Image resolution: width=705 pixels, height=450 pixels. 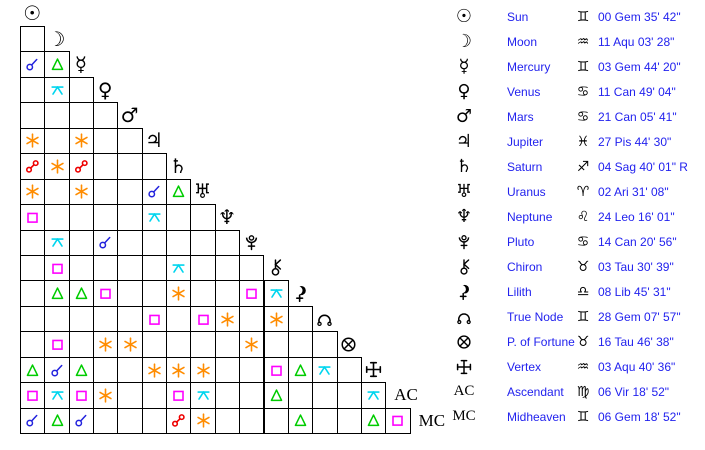 What do you see at coordinates (106, 166) in the screenshot?
I see `aspect-cell-saturn-venus` at bounding box center [106, 166].